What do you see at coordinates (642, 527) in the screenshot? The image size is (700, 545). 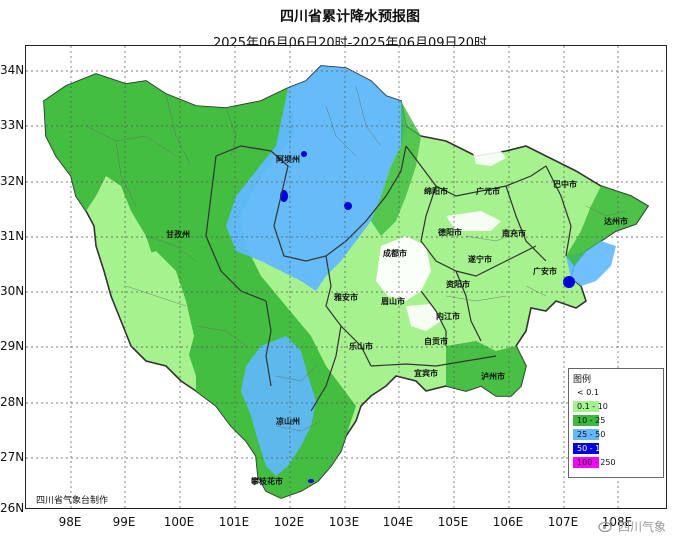 I see `watermark-text: 四川气象` at bounding box center [642, 527].